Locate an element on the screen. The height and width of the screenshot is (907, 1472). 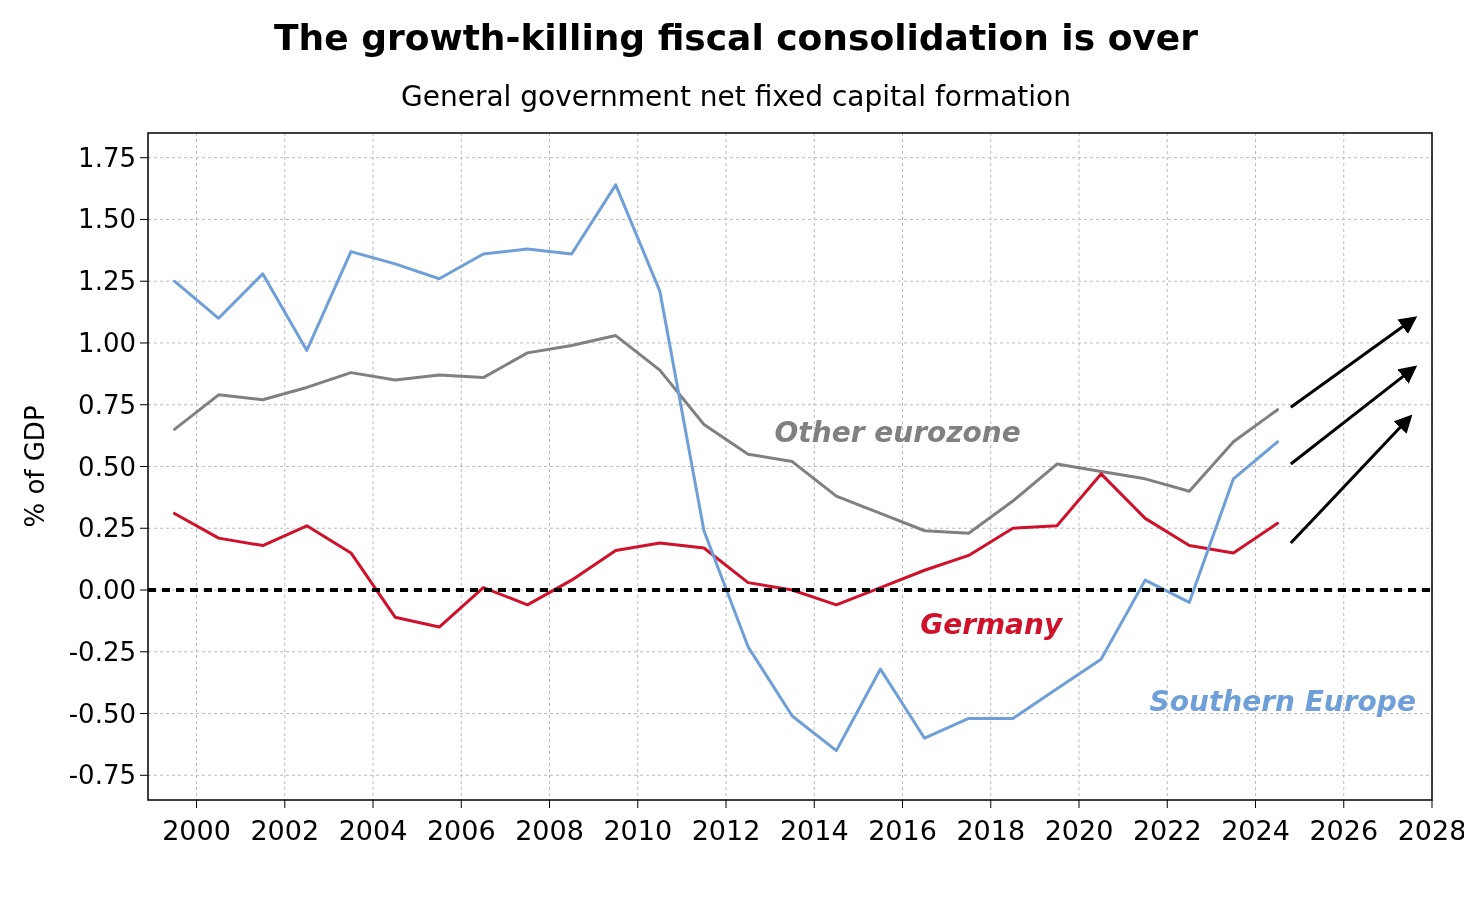
x-tick-label: 2000 is located at coordinates (196, 830).